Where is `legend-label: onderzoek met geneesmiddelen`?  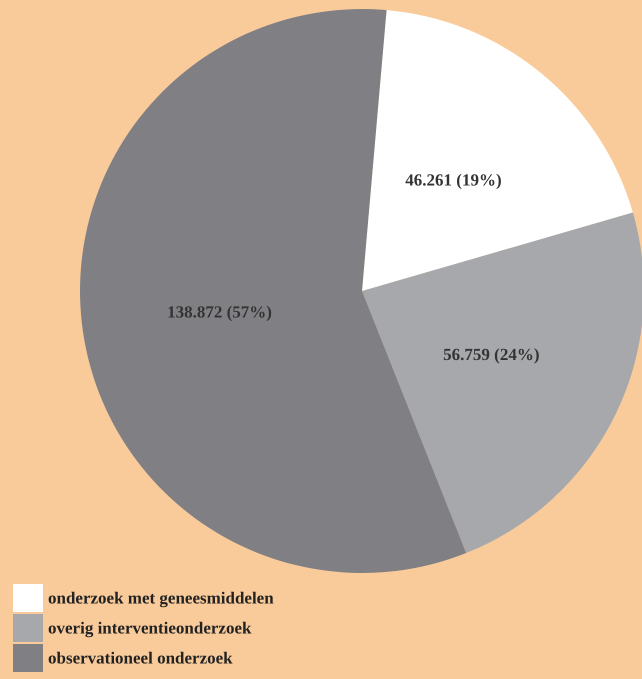 legend-label: onderzoek met geneesmiddelen is located at coordinates (161, 598).